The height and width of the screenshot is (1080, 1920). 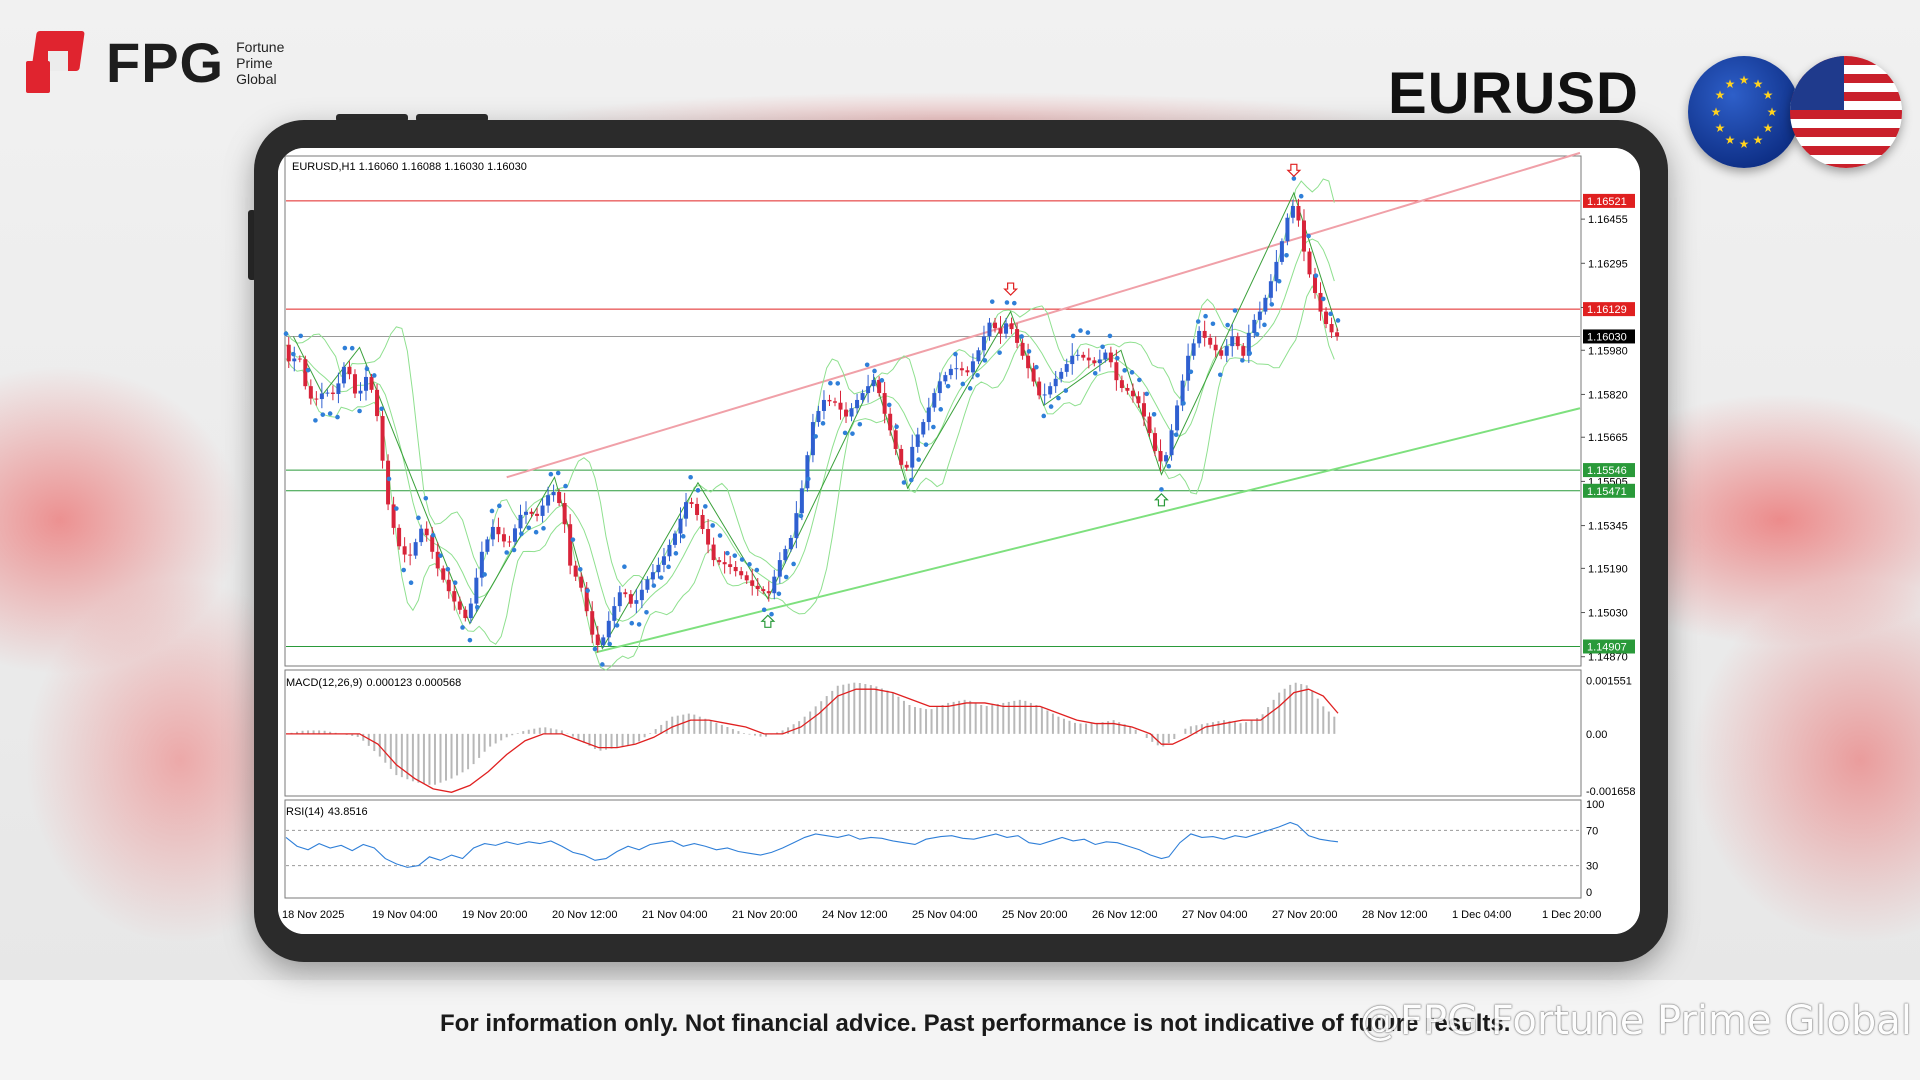 What do you see at coordinates (1608, 220) in the screenshot?
I see `price-tick-label: 1.16455` at bounding box center [1608, 220].